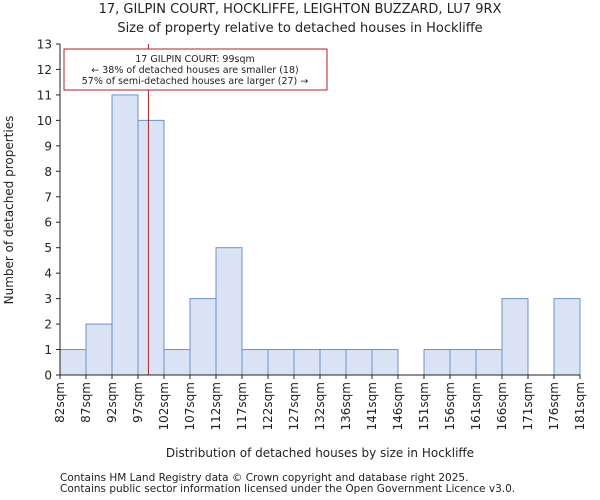  I want to click on x-tick-label: 181sqm, so click(580, 406).